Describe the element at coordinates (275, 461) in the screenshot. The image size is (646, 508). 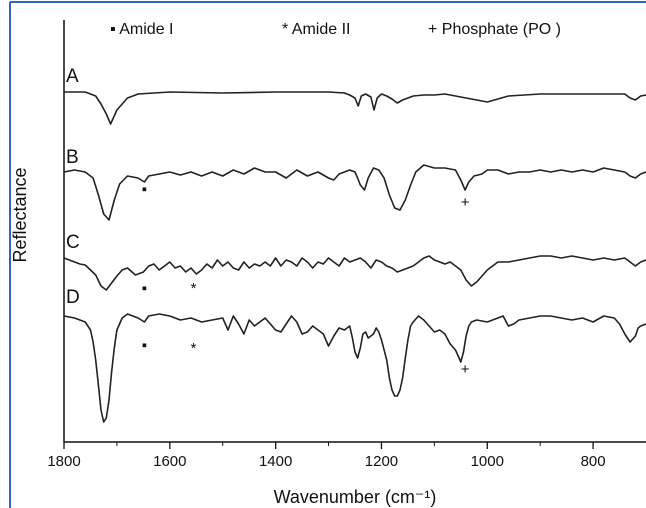
I see `x-tick-label: 1400` at that location.